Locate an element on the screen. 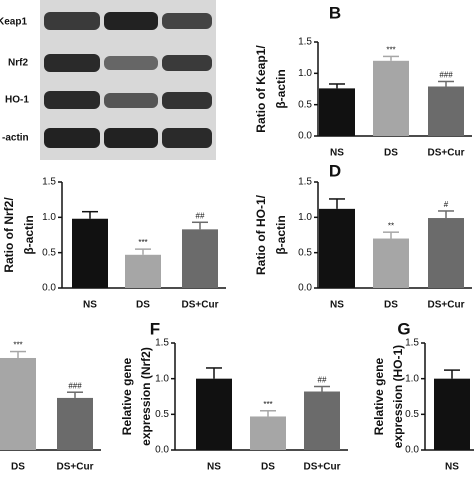  blot-label: HO-1 is located at coordinates (17, 100).